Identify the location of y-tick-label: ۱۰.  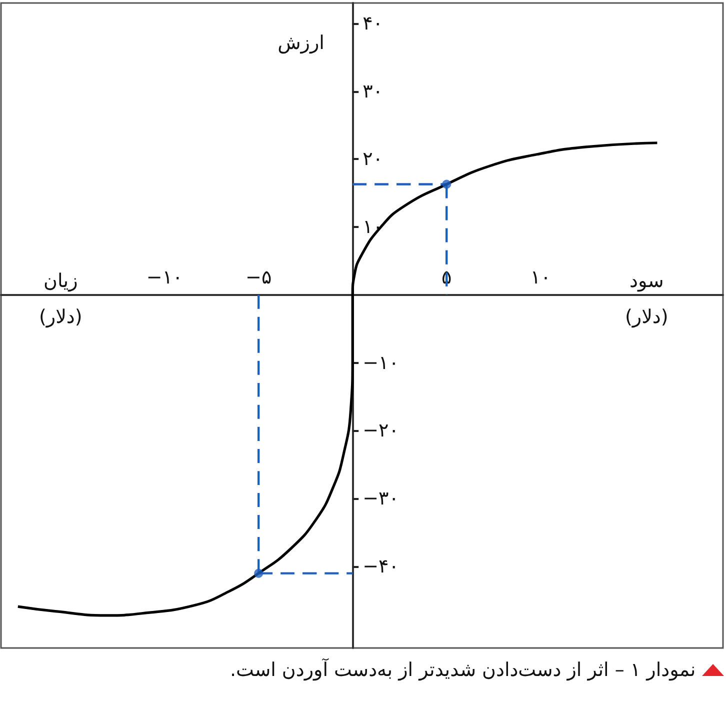
(373, 227).